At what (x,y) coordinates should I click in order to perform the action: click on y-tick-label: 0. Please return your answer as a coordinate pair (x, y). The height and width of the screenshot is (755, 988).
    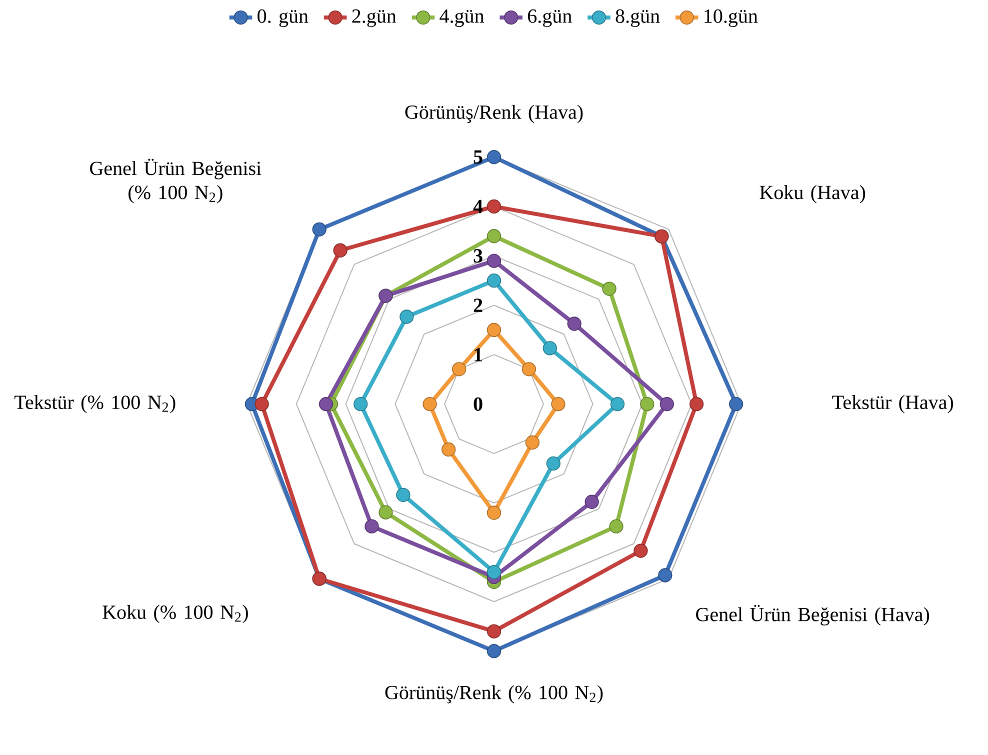
    Looking at the image, I should click on (478, 404).